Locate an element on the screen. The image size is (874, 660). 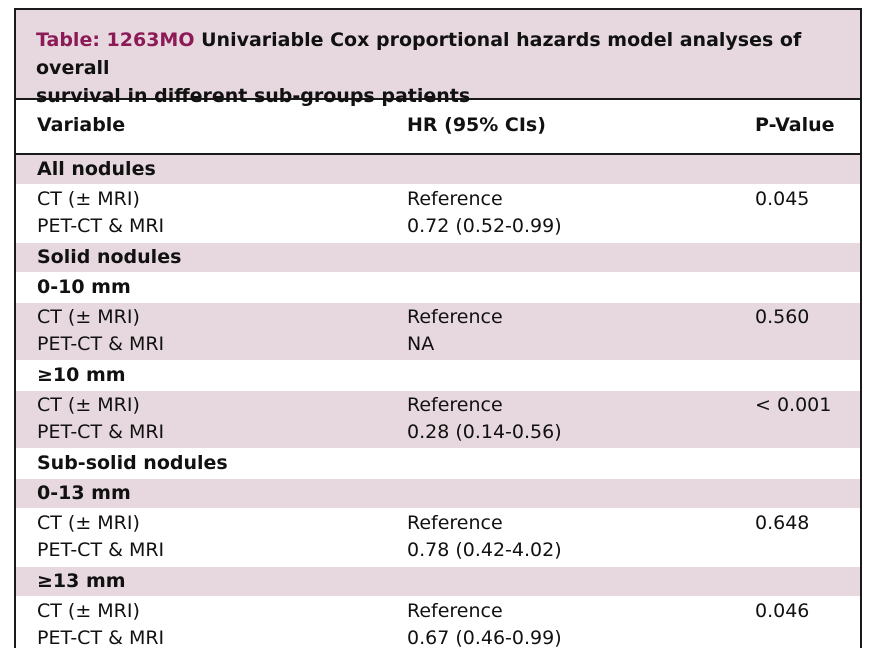
p-value-cell: < 0.001 is located at coordinates (793, 405).